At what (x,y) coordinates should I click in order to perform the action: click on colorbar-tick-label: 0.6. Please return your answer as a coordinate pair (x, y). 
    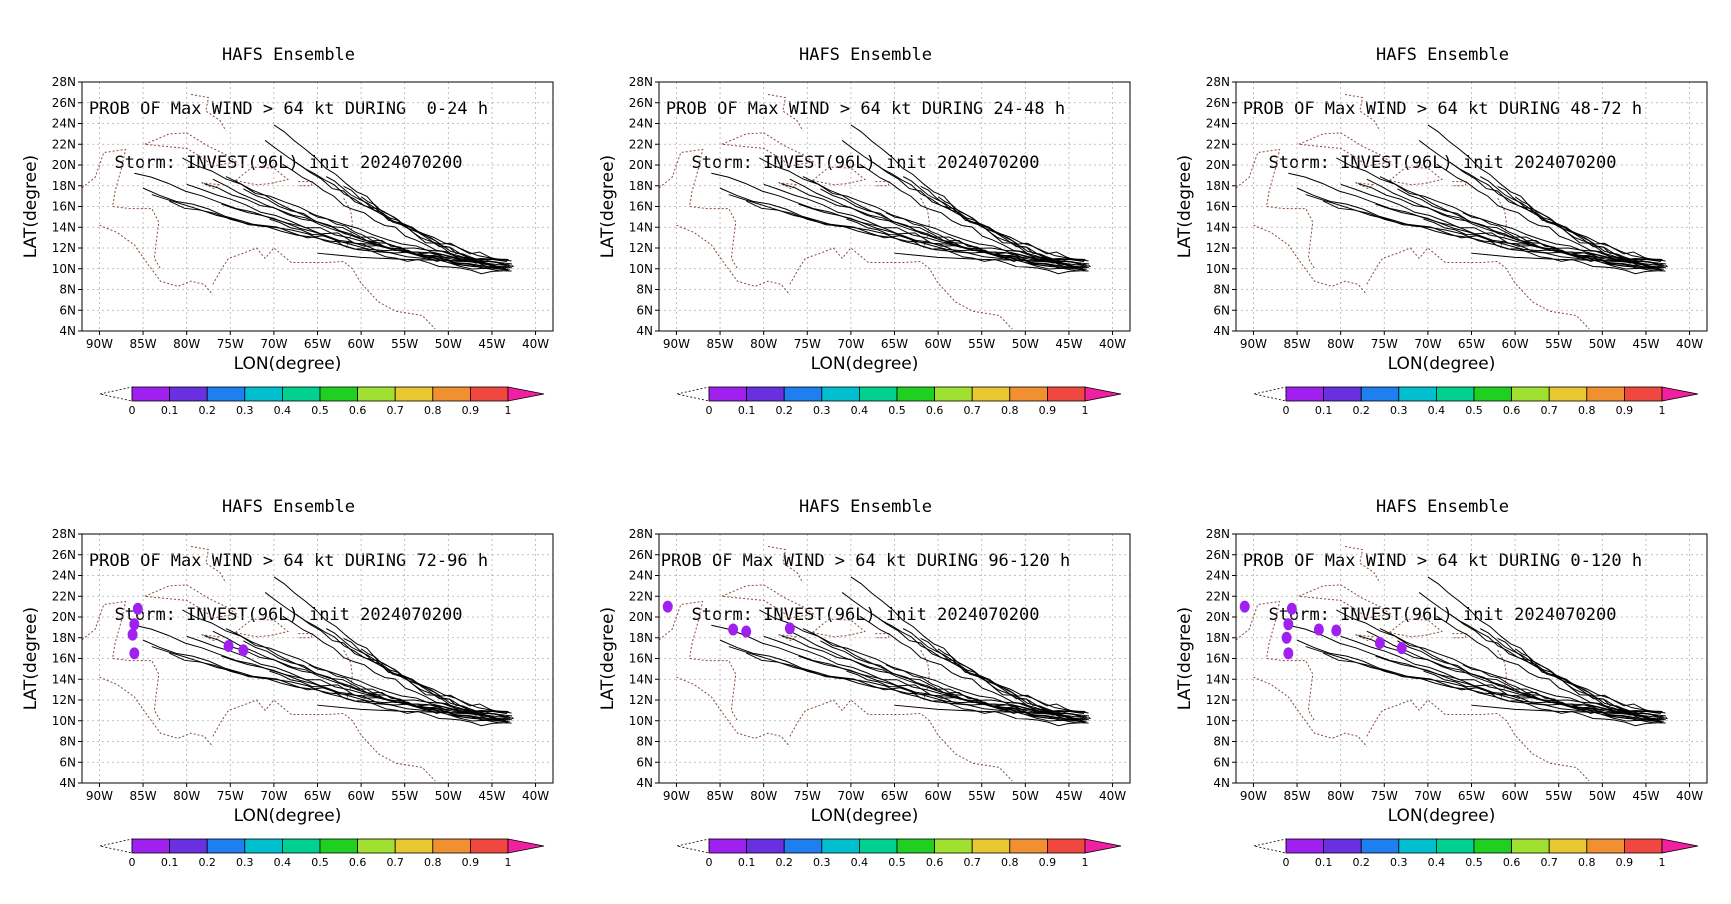
    Looking at the image, I should click on (1512, 410).